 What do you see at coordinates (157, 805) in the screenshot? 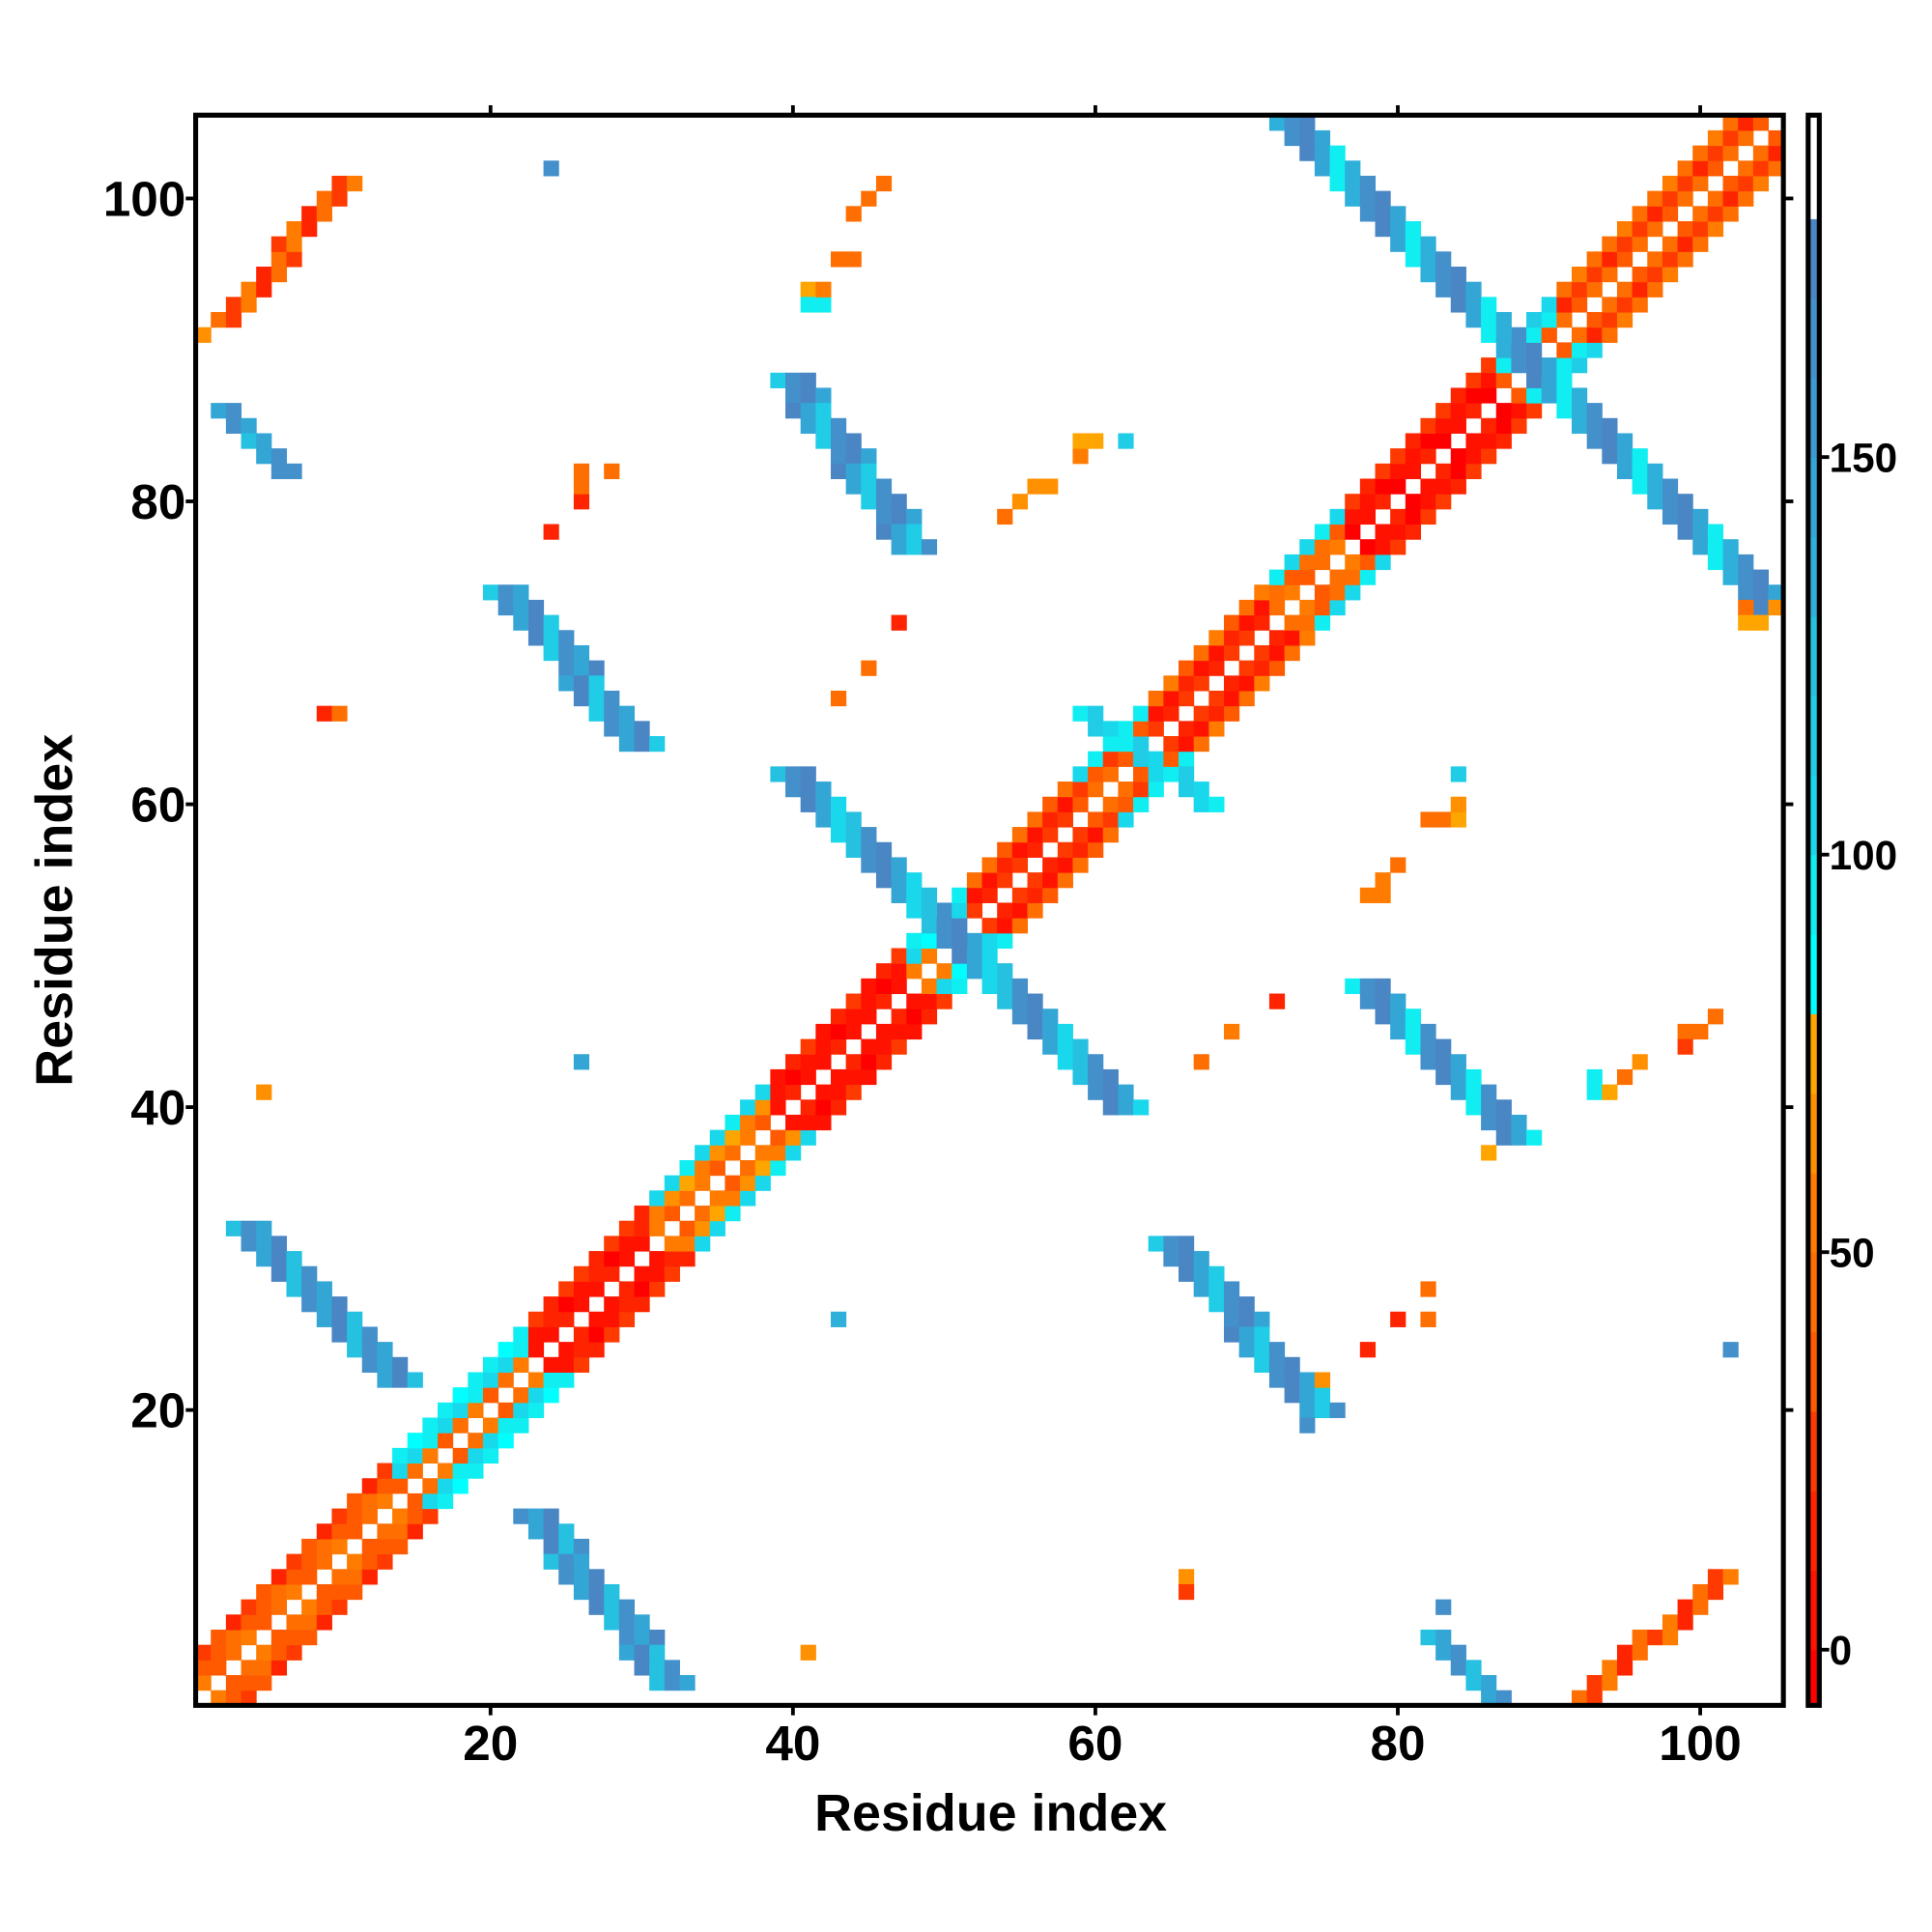
I see `y-tick-label: 60` at bounding box center [157, 805].